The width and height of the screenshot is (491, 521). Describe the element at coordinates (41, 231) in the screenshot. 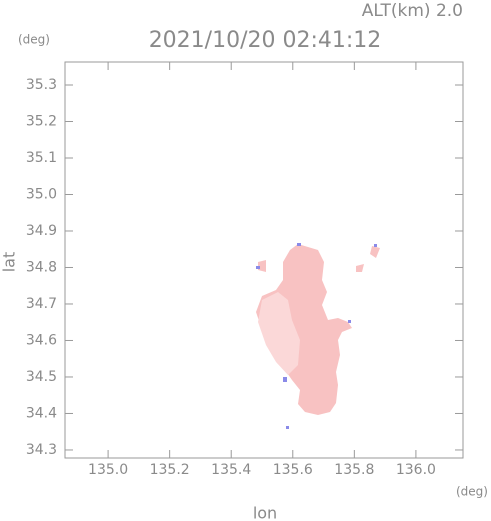

I see `y-tick-label: 34.9` at that location.